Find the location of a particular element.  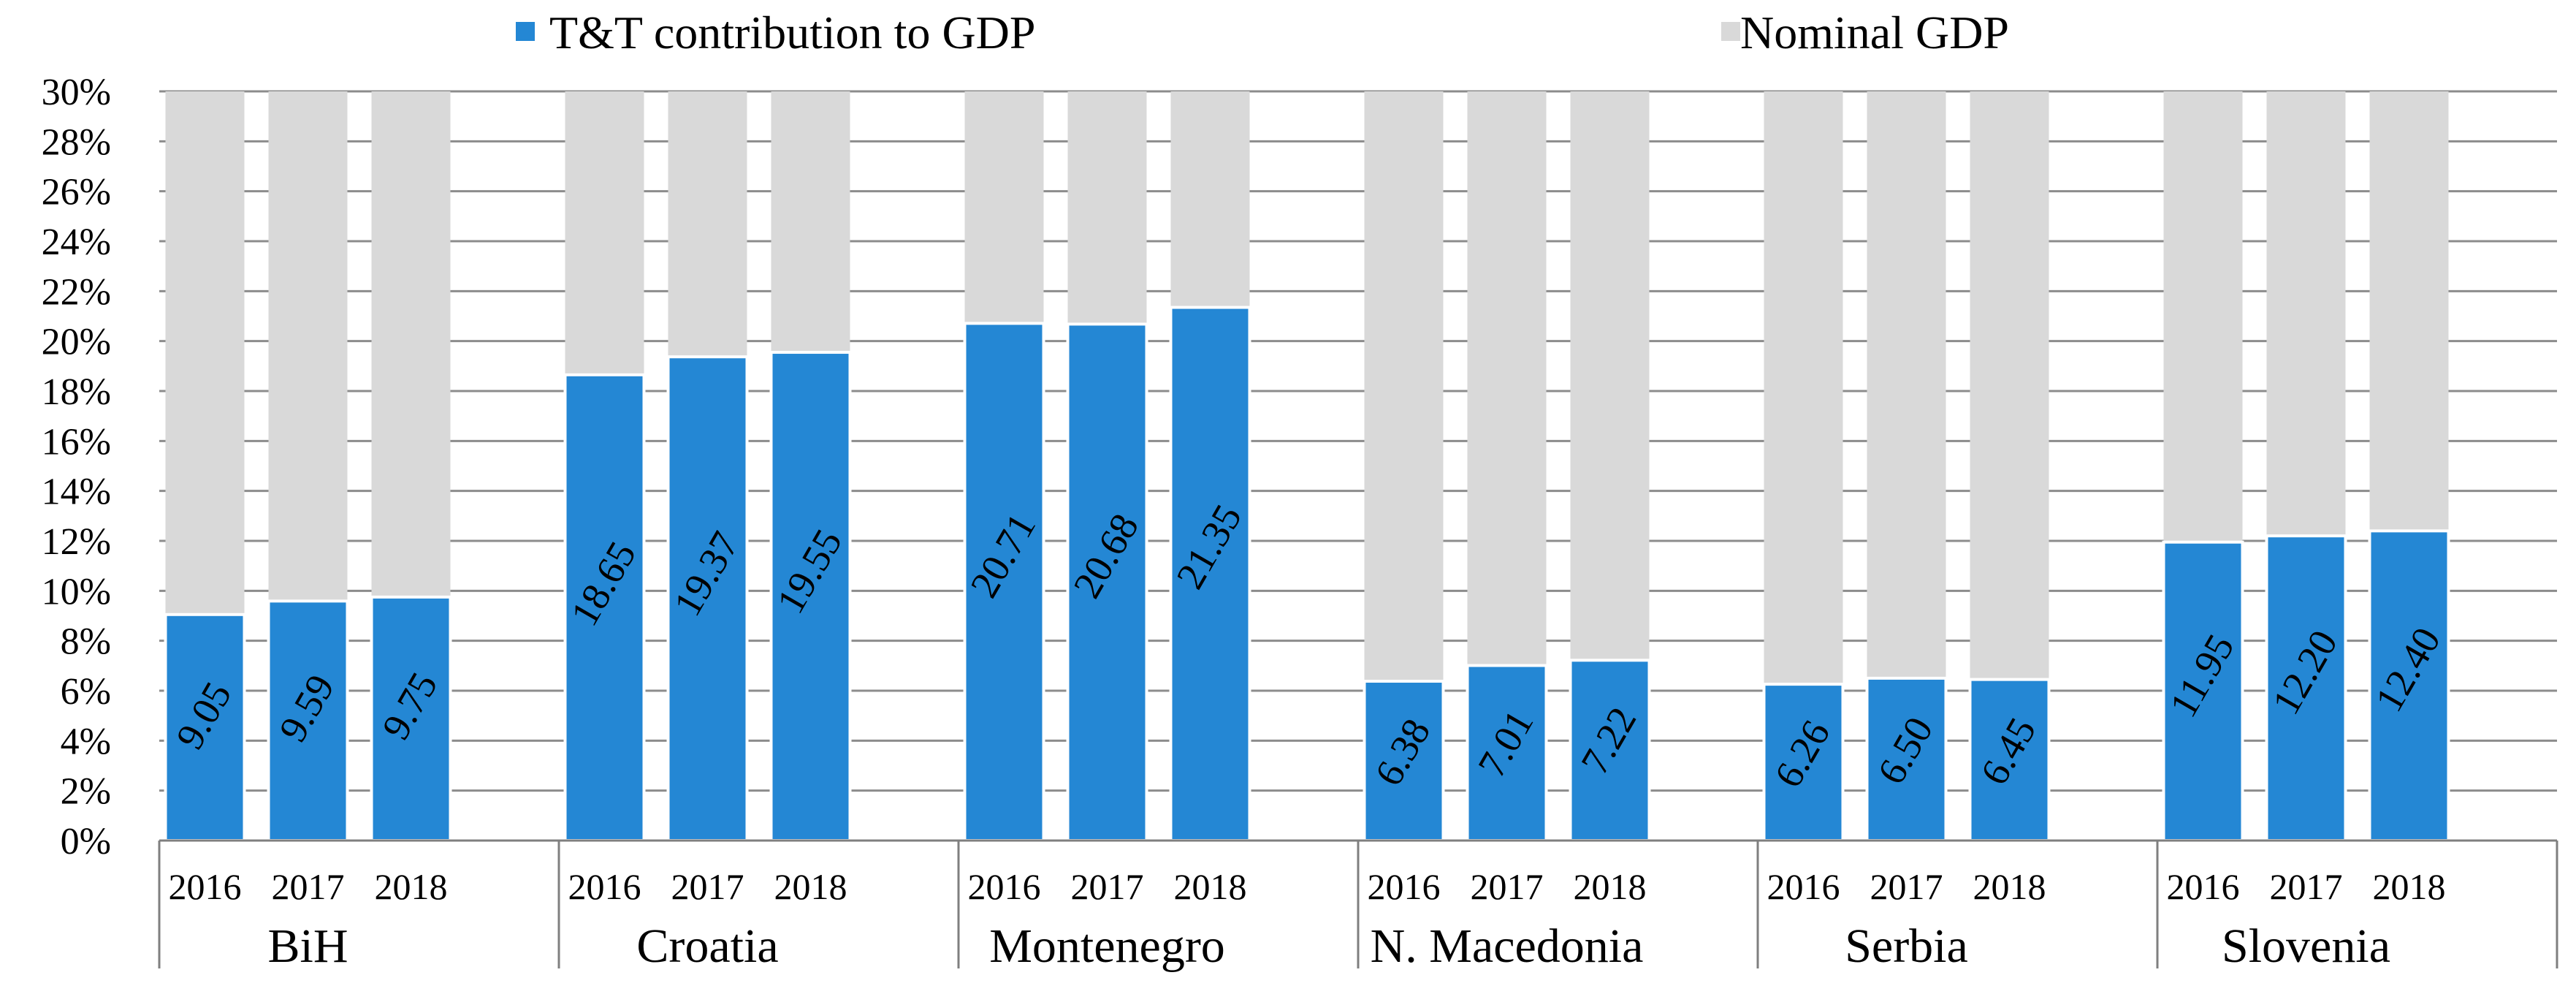

y-tick-label: 18% is located at coordinates (76, 392).